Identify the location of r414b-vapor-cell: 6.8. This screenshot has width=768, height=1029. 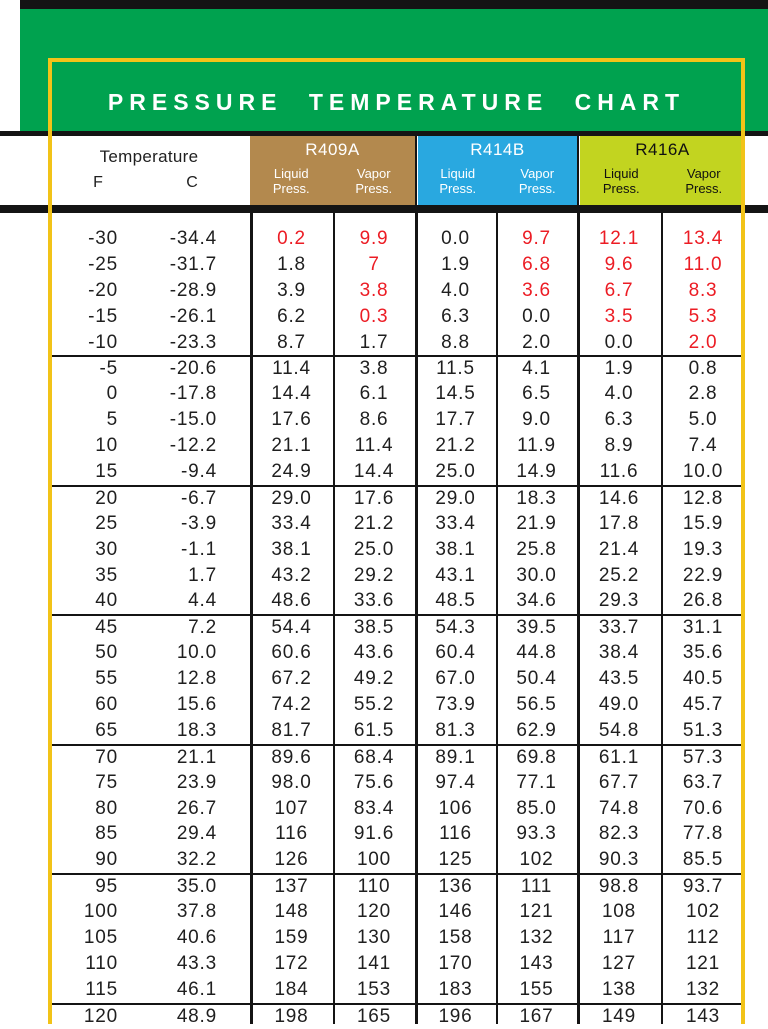
(536, 264).